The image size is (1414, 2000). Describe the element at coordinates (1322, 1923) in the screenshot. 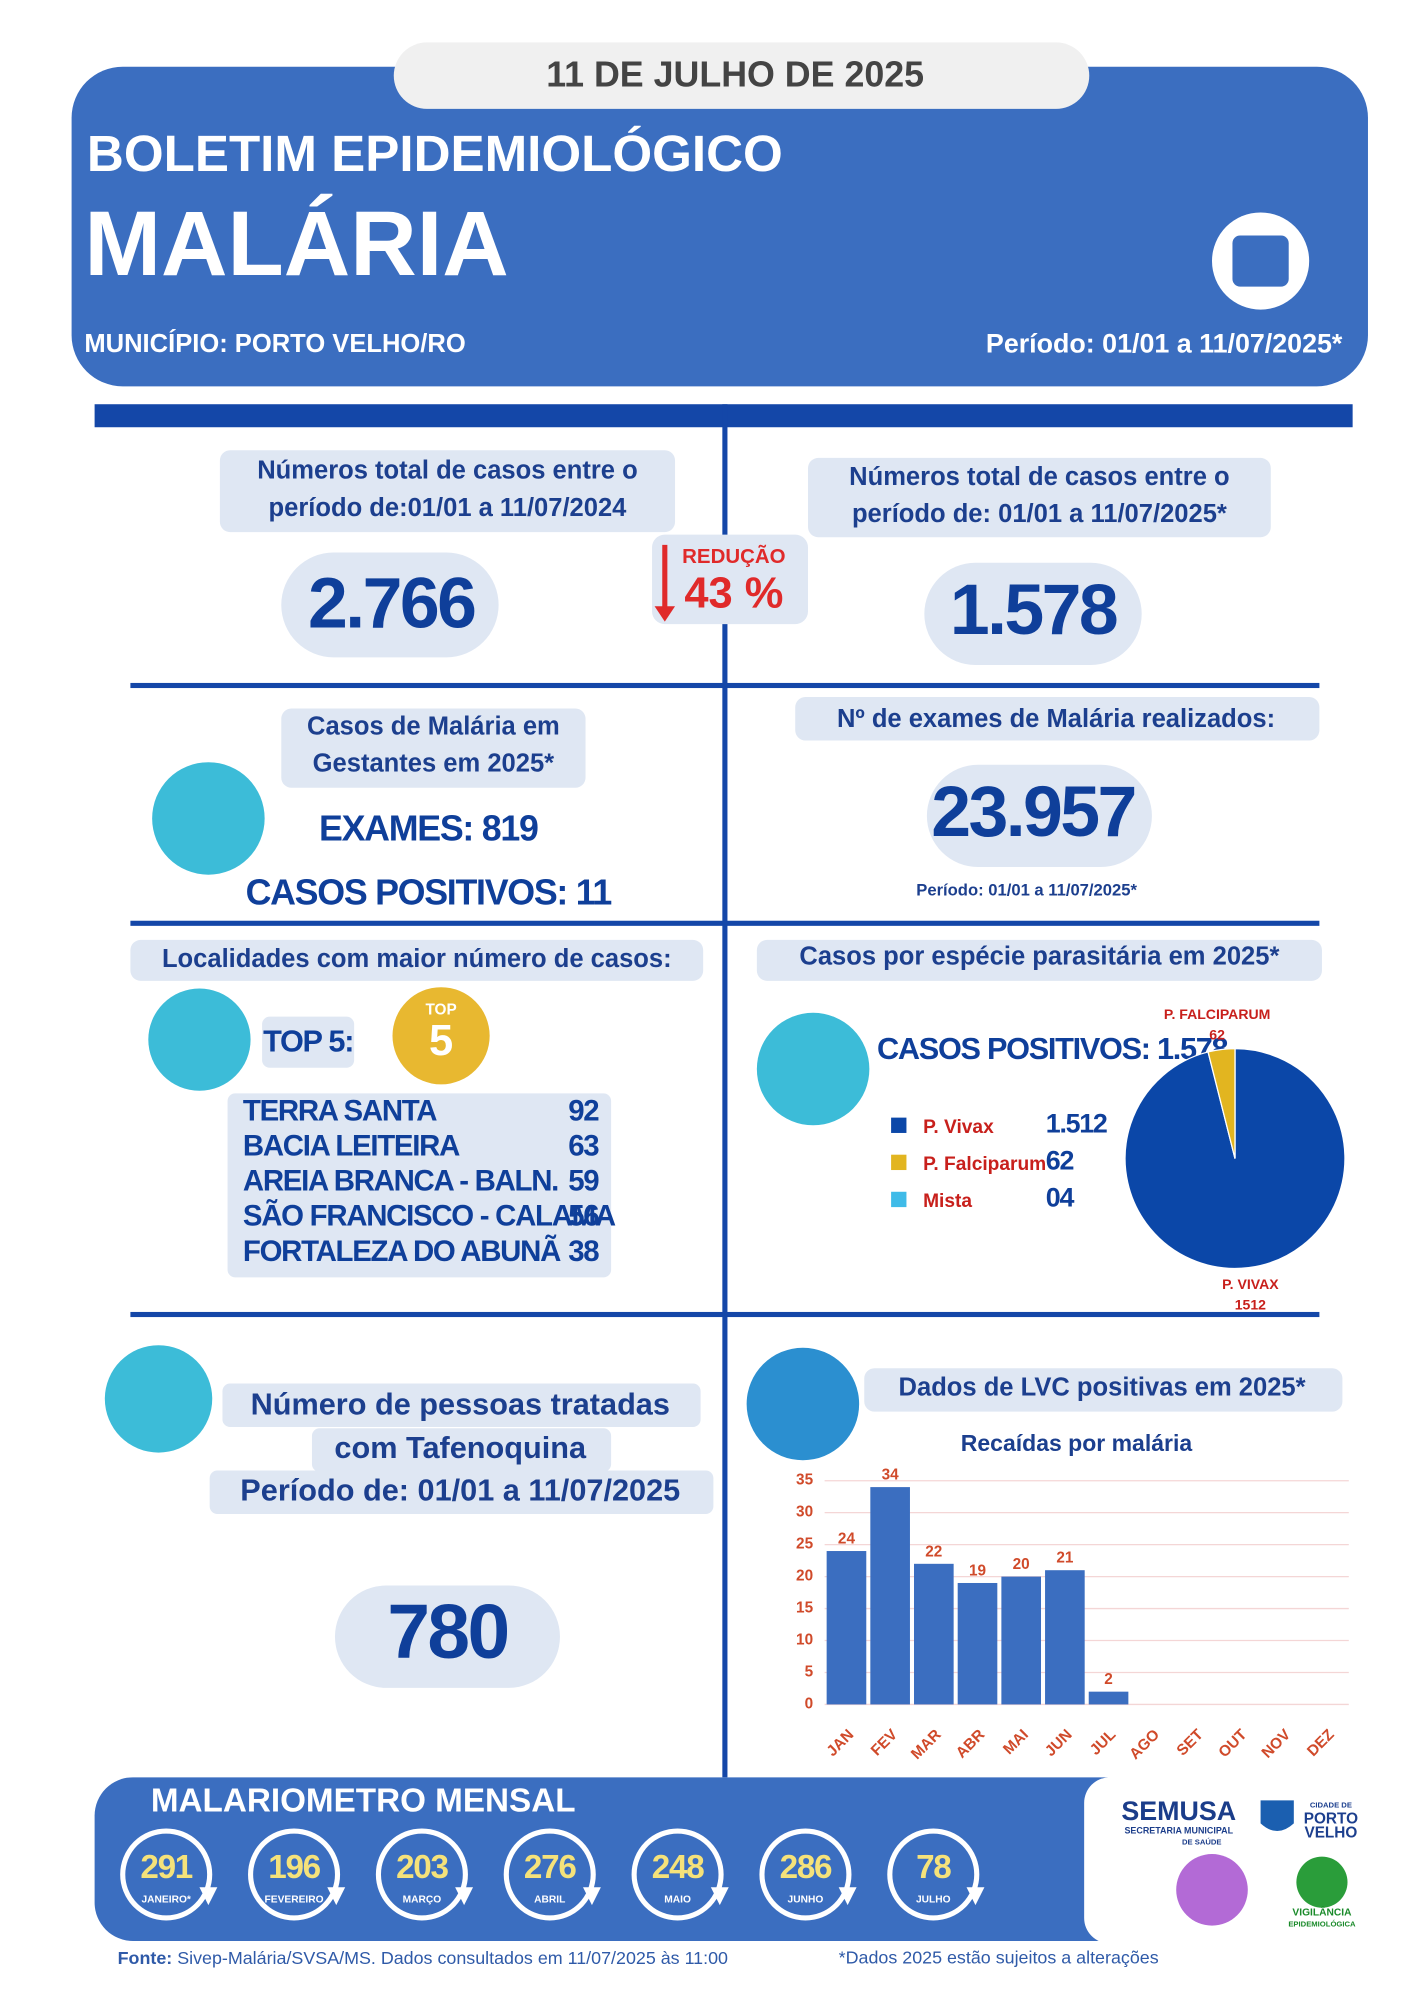

I see `logo-text: EPIDEMIOLÓGICA` at that location.